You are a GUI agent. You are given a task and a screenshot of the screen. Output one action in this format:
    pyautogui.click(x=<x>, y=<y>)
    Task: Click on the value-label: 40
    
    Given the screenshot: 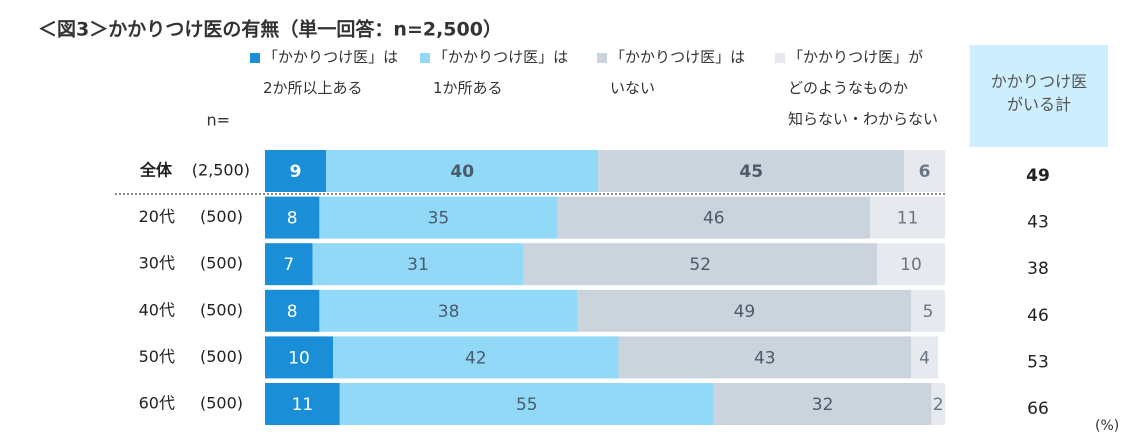 What is the action you would take?
    pyautogui.click(x=462, y=172)
    